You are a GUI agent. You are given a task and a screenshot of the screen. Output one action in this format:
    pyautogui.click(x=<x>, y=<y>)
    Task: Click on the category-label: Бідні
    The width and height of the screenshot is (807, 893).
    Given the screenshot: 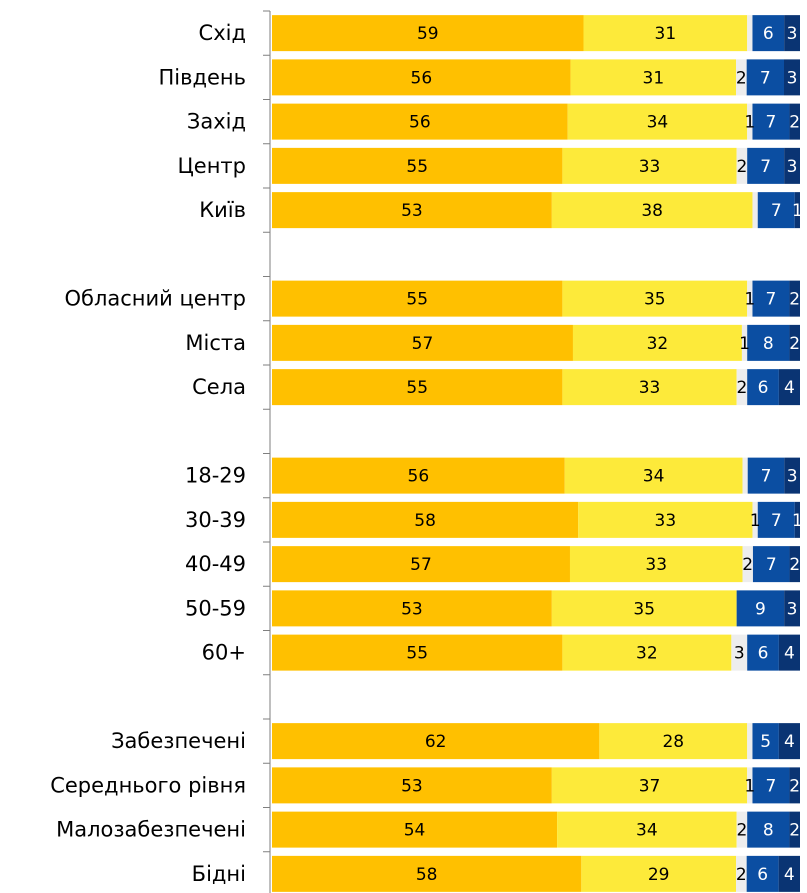 What is the action you would take?
    pyautogui.click(x=219, y=874)
    